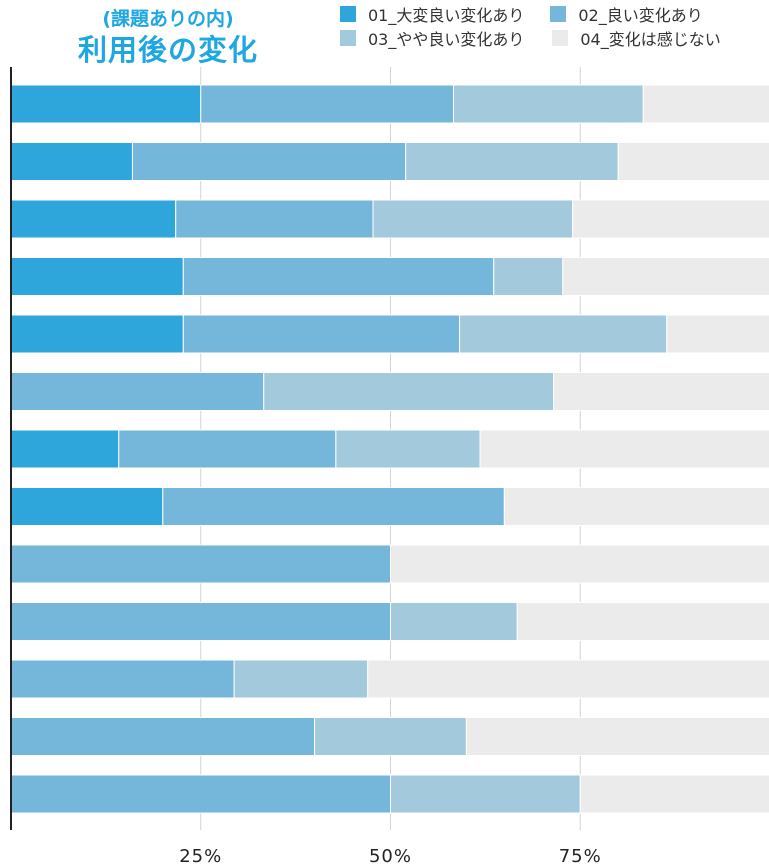 This screenshot has height=864, width=769. Describe the element at coordinates (408, 449) in the screenshot. I see `bar-row7-series3` at that location.